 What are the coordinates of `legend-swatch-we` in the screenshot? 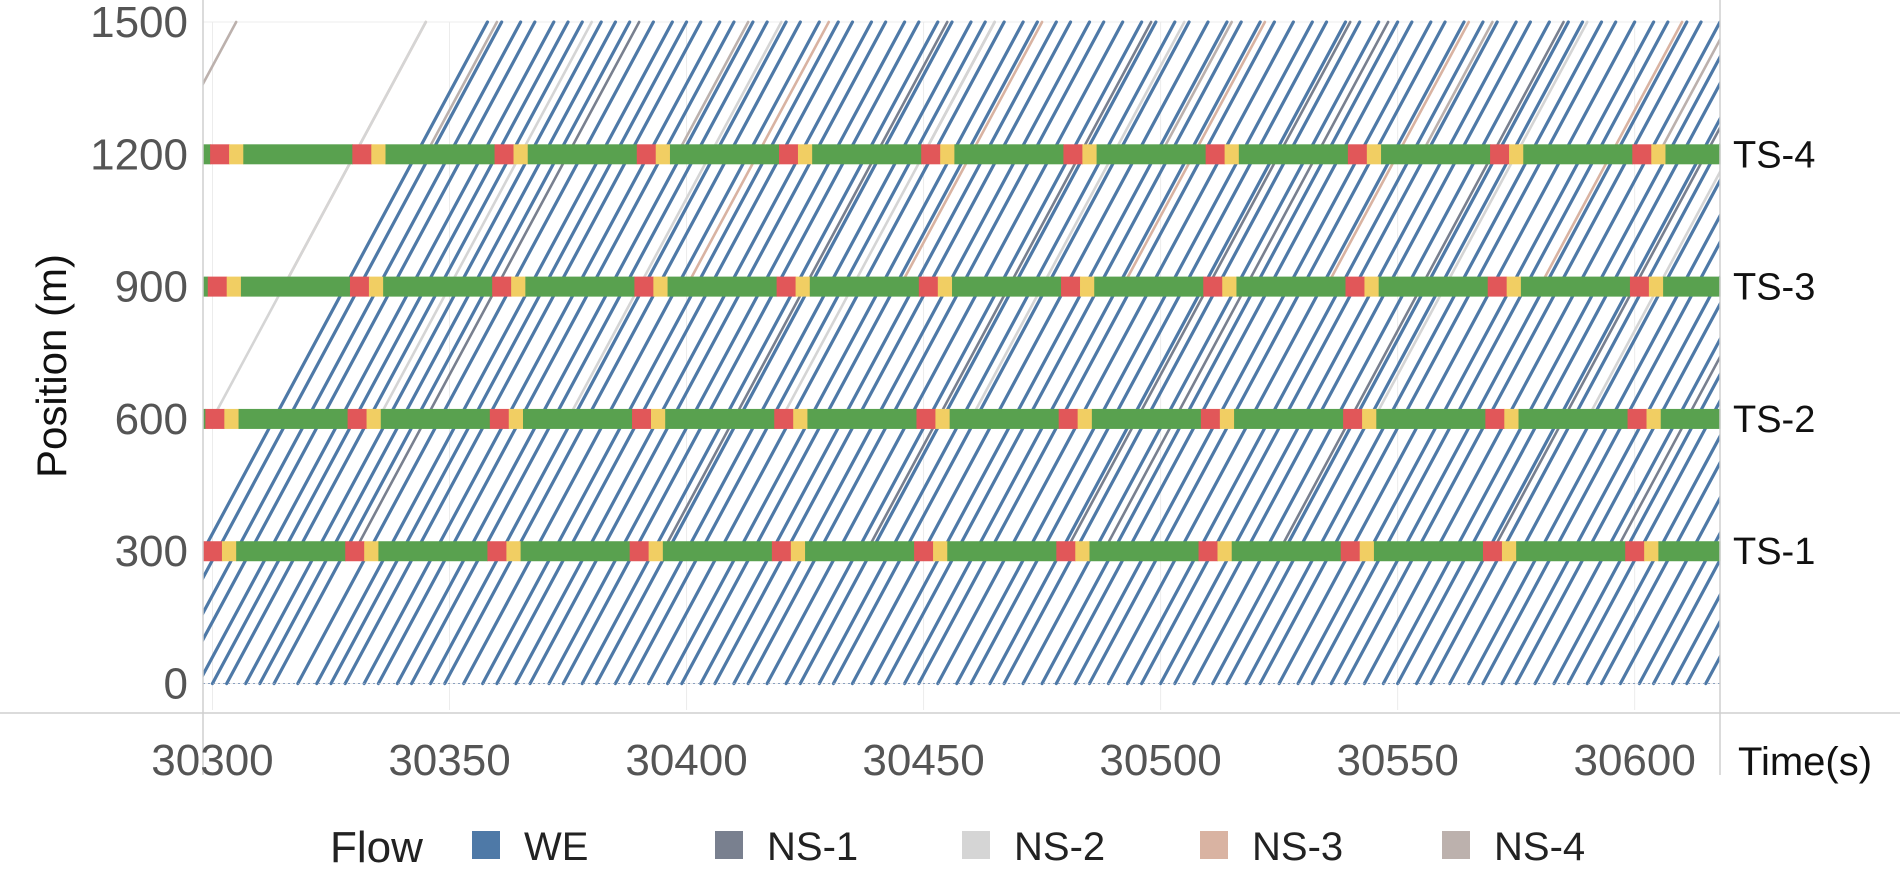 It's located at (486, 845).